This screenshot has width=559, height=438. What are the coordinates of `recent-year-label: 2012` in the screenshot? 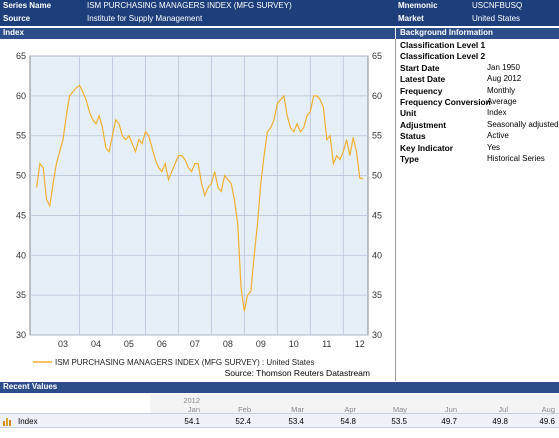 It's located at (191, 400).